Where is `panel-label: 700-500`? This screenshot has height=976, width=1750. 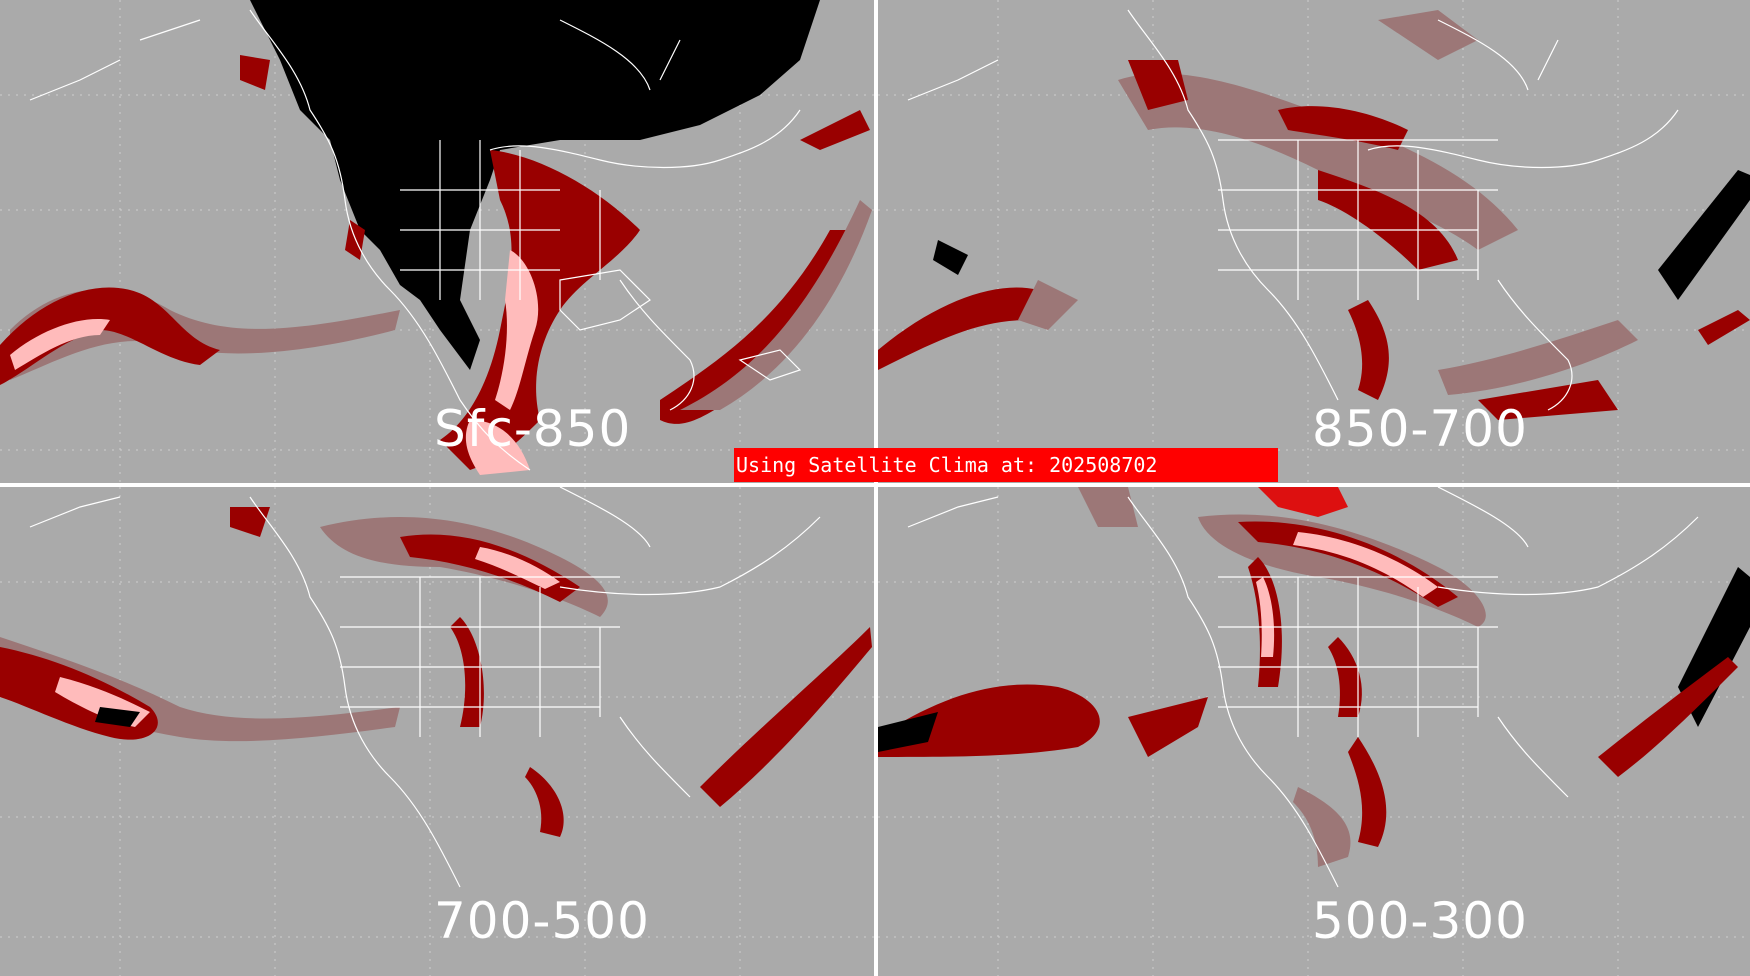
panel-label: 700-500 is located at coordinates (542, 921).